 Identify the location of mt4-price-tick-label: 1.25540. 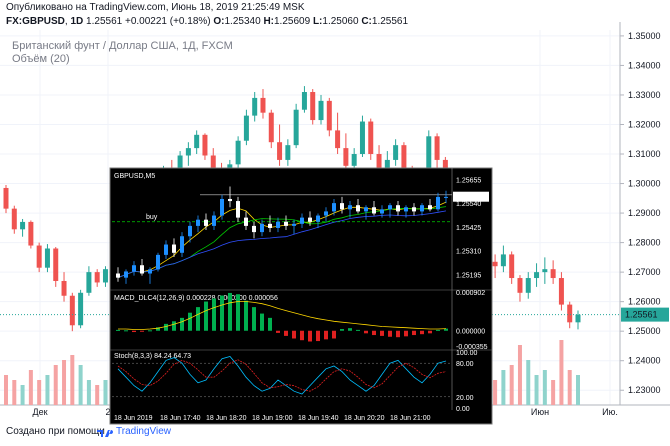
(468, 204).